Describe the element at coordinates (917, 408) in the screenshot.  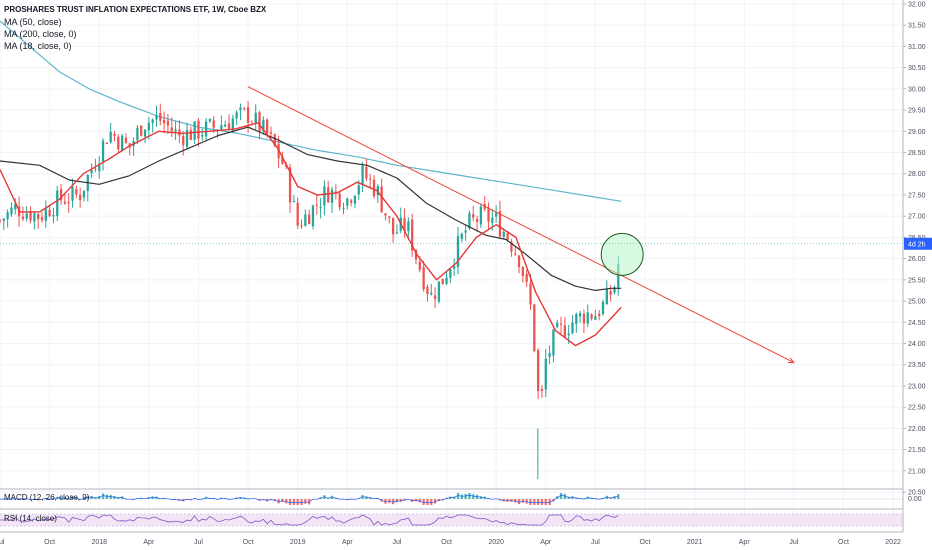
I see `y-tick-label: 22.50` at that location.